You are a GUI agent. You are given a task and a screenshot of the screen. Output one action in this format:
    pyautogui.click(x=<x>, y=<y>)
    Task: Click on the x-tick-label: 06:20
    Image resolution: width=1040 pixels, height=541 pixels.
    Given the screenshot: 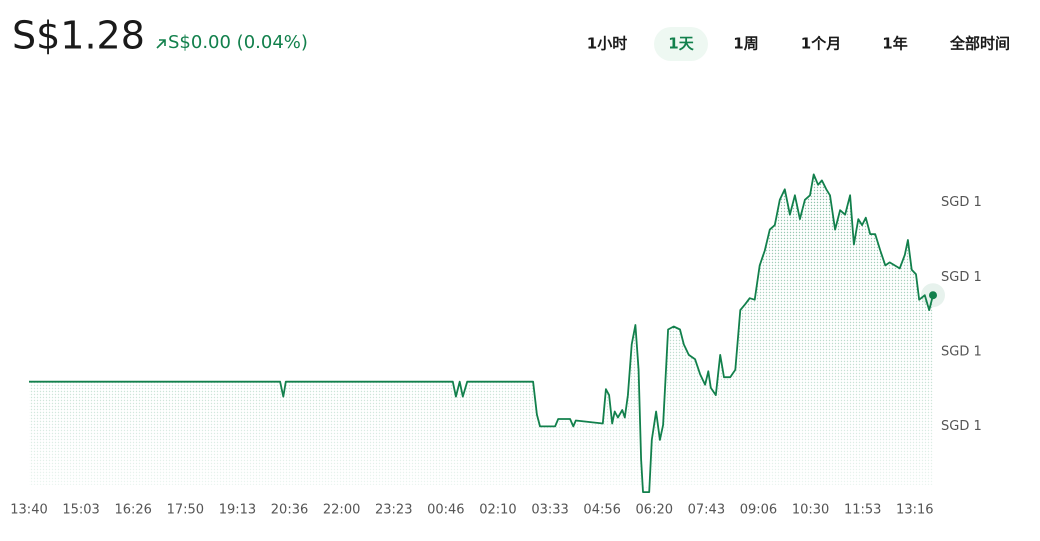 What is the action you would take?
    pyautogui.click(x=654, y=510)
    